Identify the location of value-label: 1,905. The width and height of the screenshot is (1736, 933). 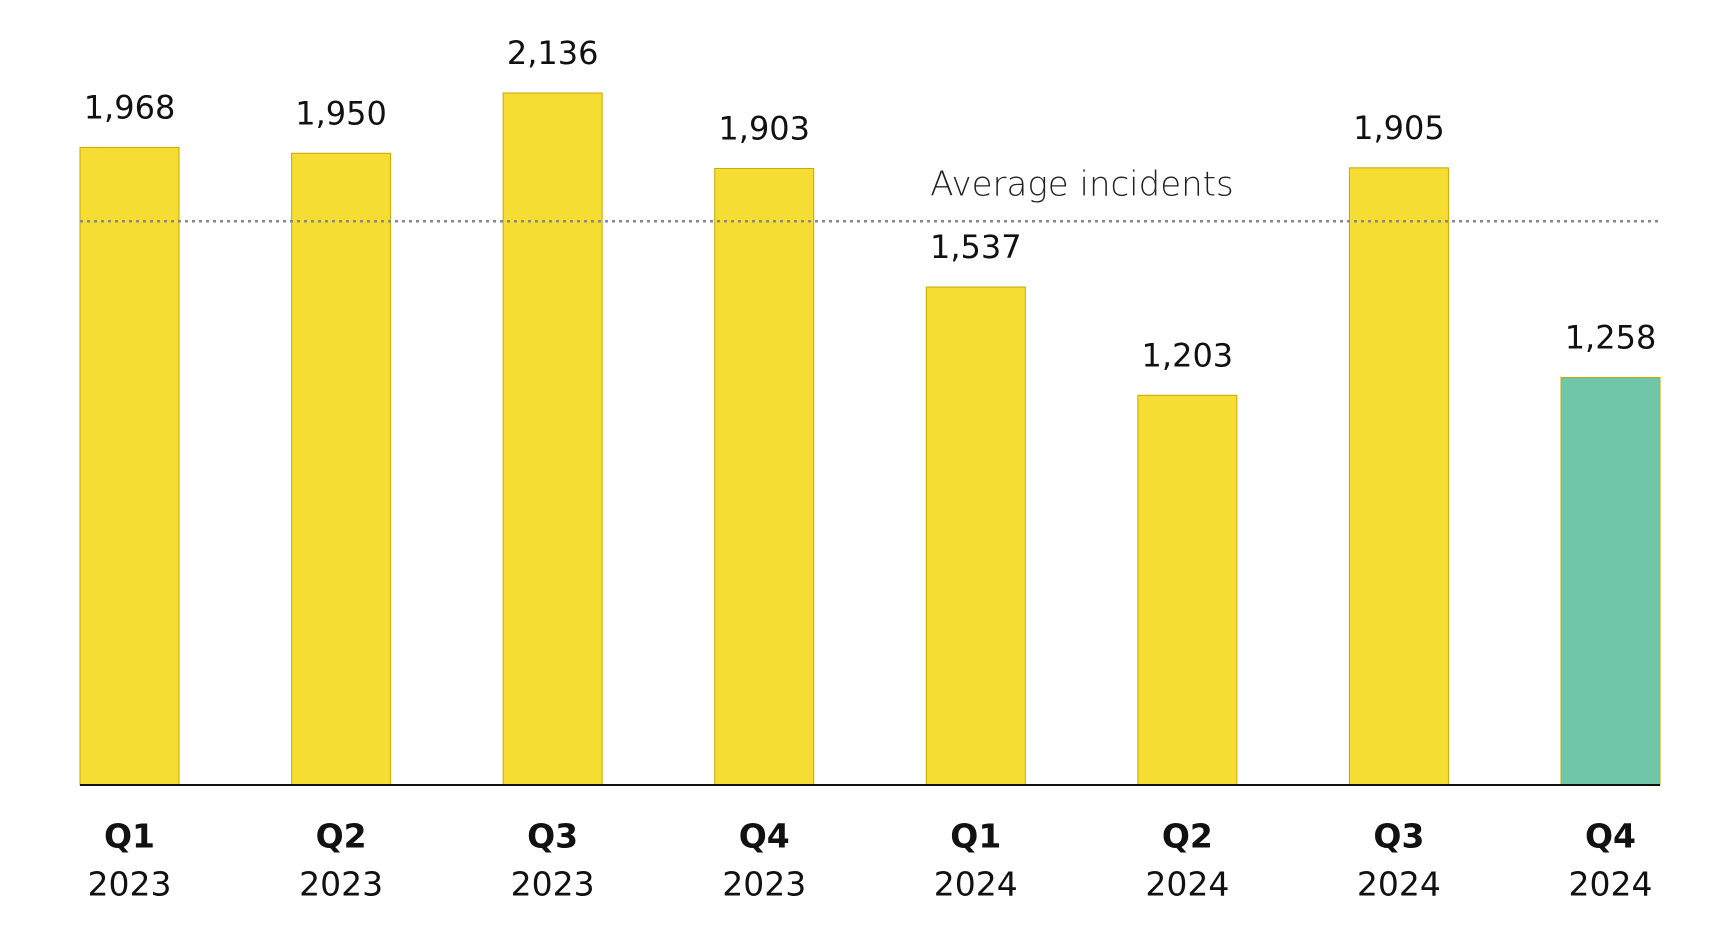
(1399, 128).